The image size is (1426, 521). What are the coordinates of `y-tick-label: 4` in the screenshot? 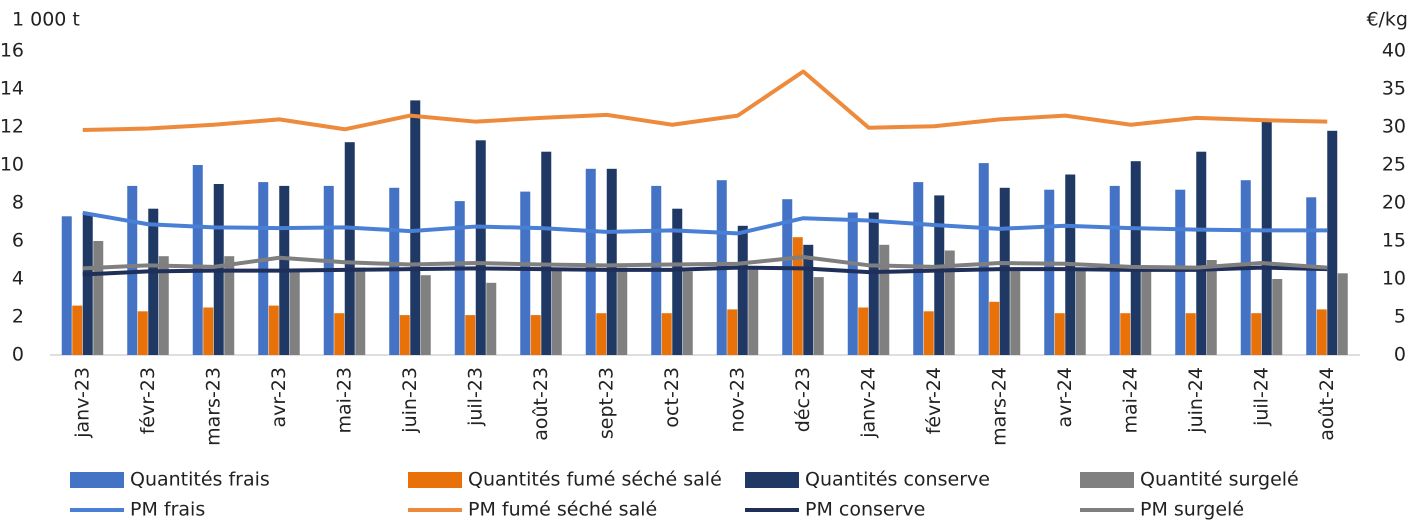 It's located at (18, 279).